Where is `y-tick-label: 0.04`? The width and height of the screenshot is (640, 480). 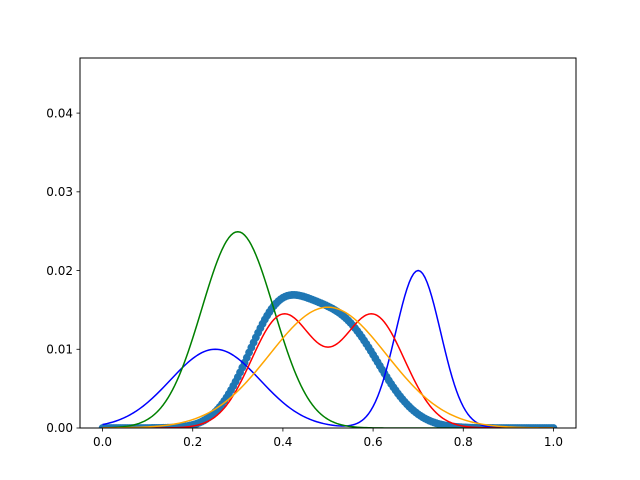
y-tick-label: 0.04 is located at coordinates (59, 113).